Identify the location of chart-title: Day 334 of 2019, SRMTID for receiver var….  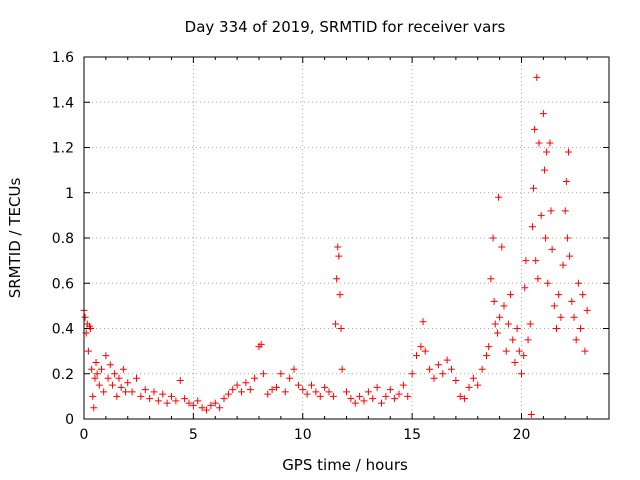
(345, 27).